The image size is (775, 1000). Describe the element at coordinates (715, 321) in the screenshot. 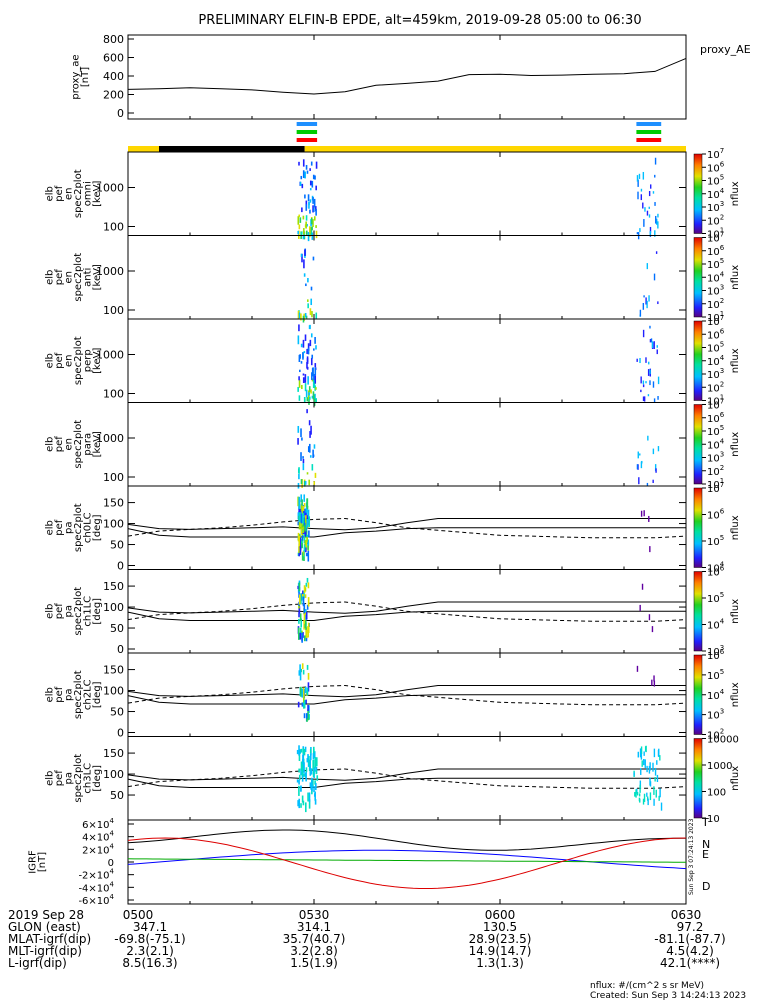

I see `colorbar-tick-label: 10⁷` at that location.